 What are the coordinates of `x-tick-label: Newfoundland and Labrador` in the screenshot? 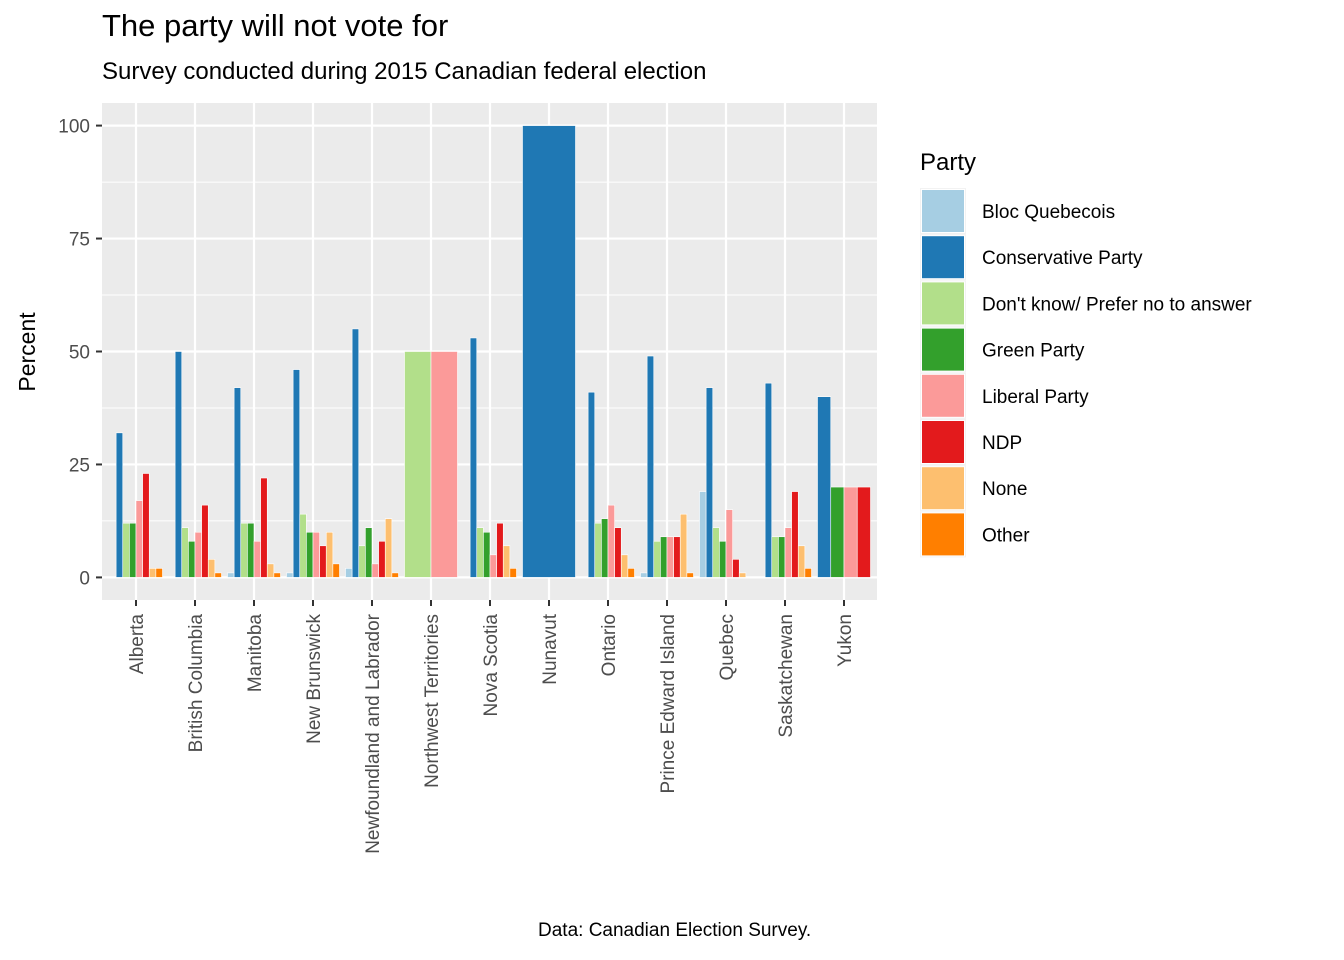 It's located at (373, 733).